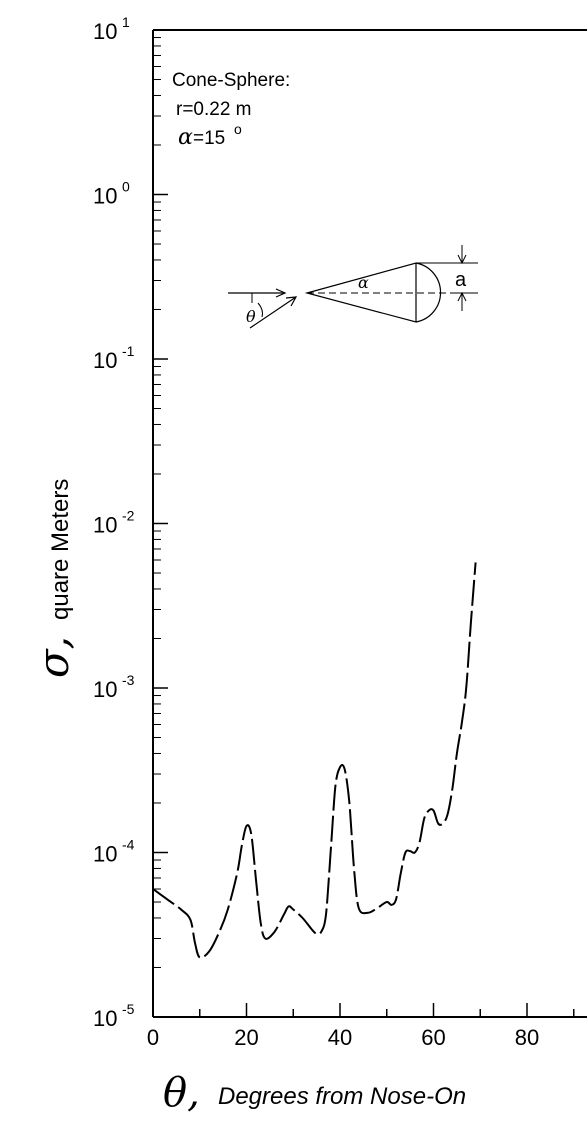  What do you see at coordinates (387, 1010) in the screenshot?
I see `x-ticks` at bounding box center [387, 1010].